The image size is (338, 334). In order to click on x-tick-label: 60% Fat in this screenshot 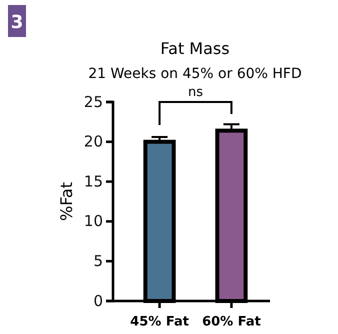, I will do `click(231, 322)`.